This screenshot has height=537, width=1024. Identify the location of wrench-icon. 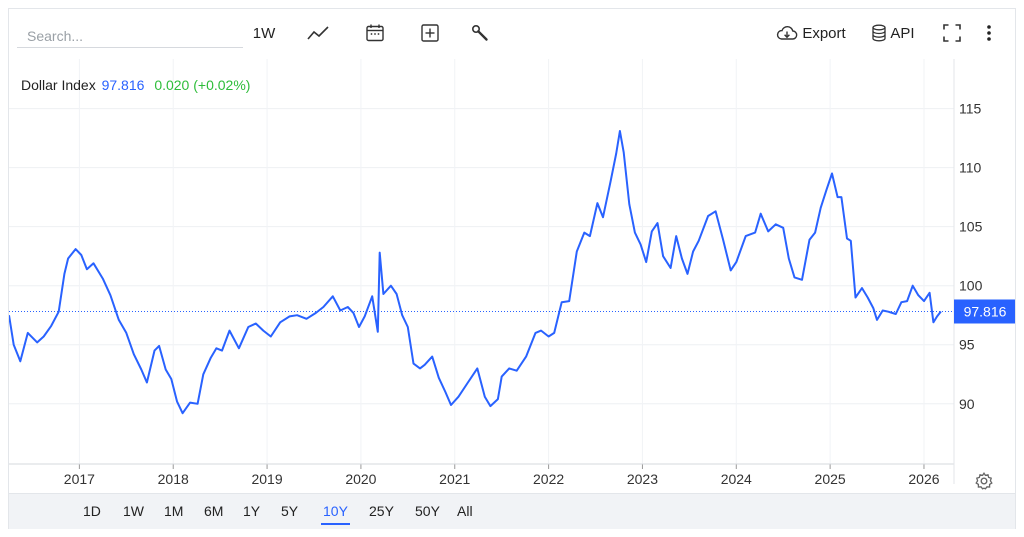
(479, 32).